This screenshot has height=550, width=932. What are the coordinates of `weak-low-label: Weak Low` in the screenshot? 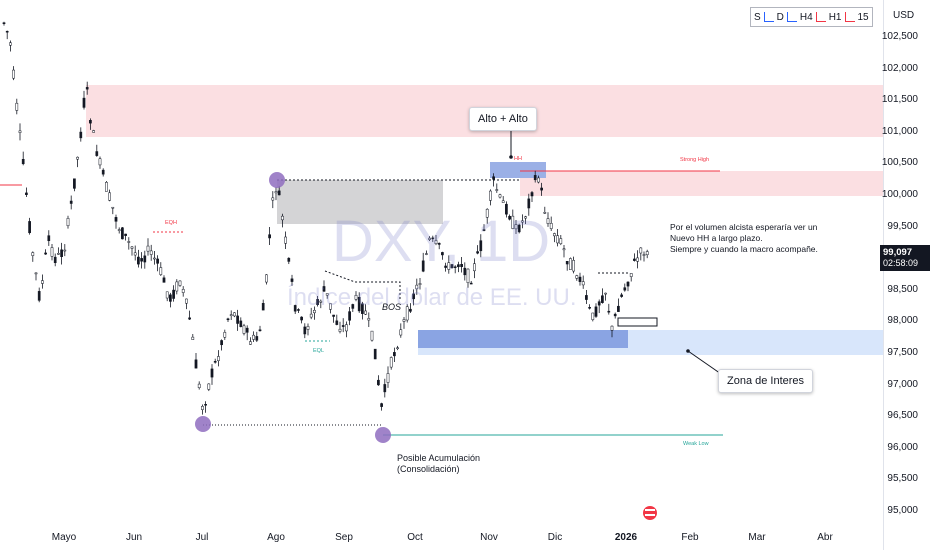 It's located at (696, 444).